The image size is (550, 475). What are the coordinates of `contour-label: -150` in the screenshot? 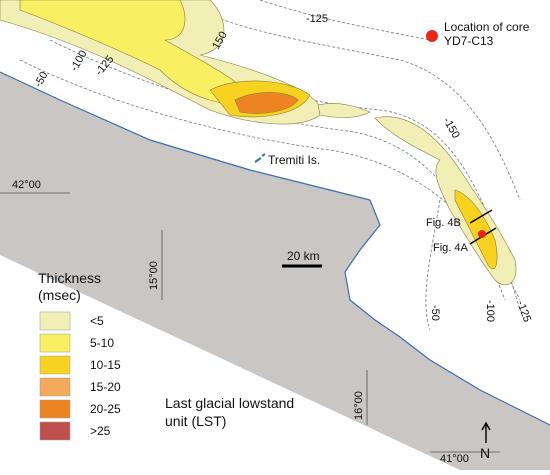 It's located at (450, 128).